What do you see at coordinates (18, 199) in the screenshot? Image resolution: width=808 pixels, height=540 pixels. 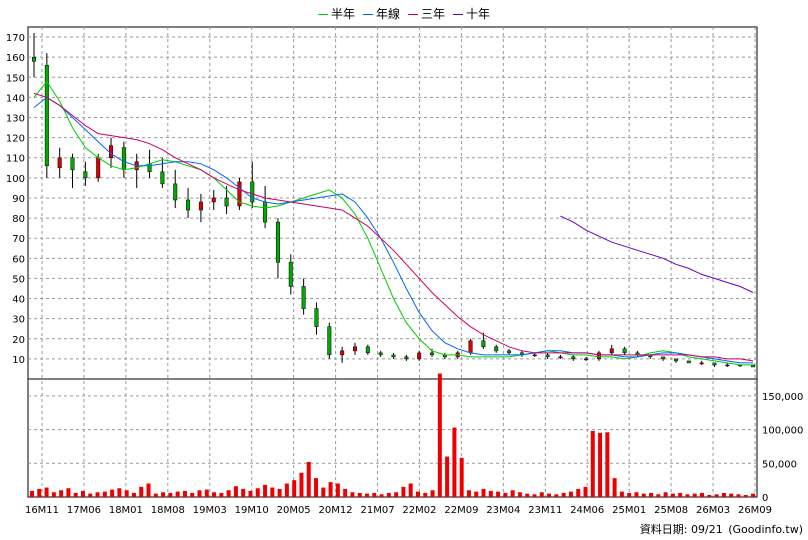 I see `price-tick-label: 90` at bounding box center [18, 199].